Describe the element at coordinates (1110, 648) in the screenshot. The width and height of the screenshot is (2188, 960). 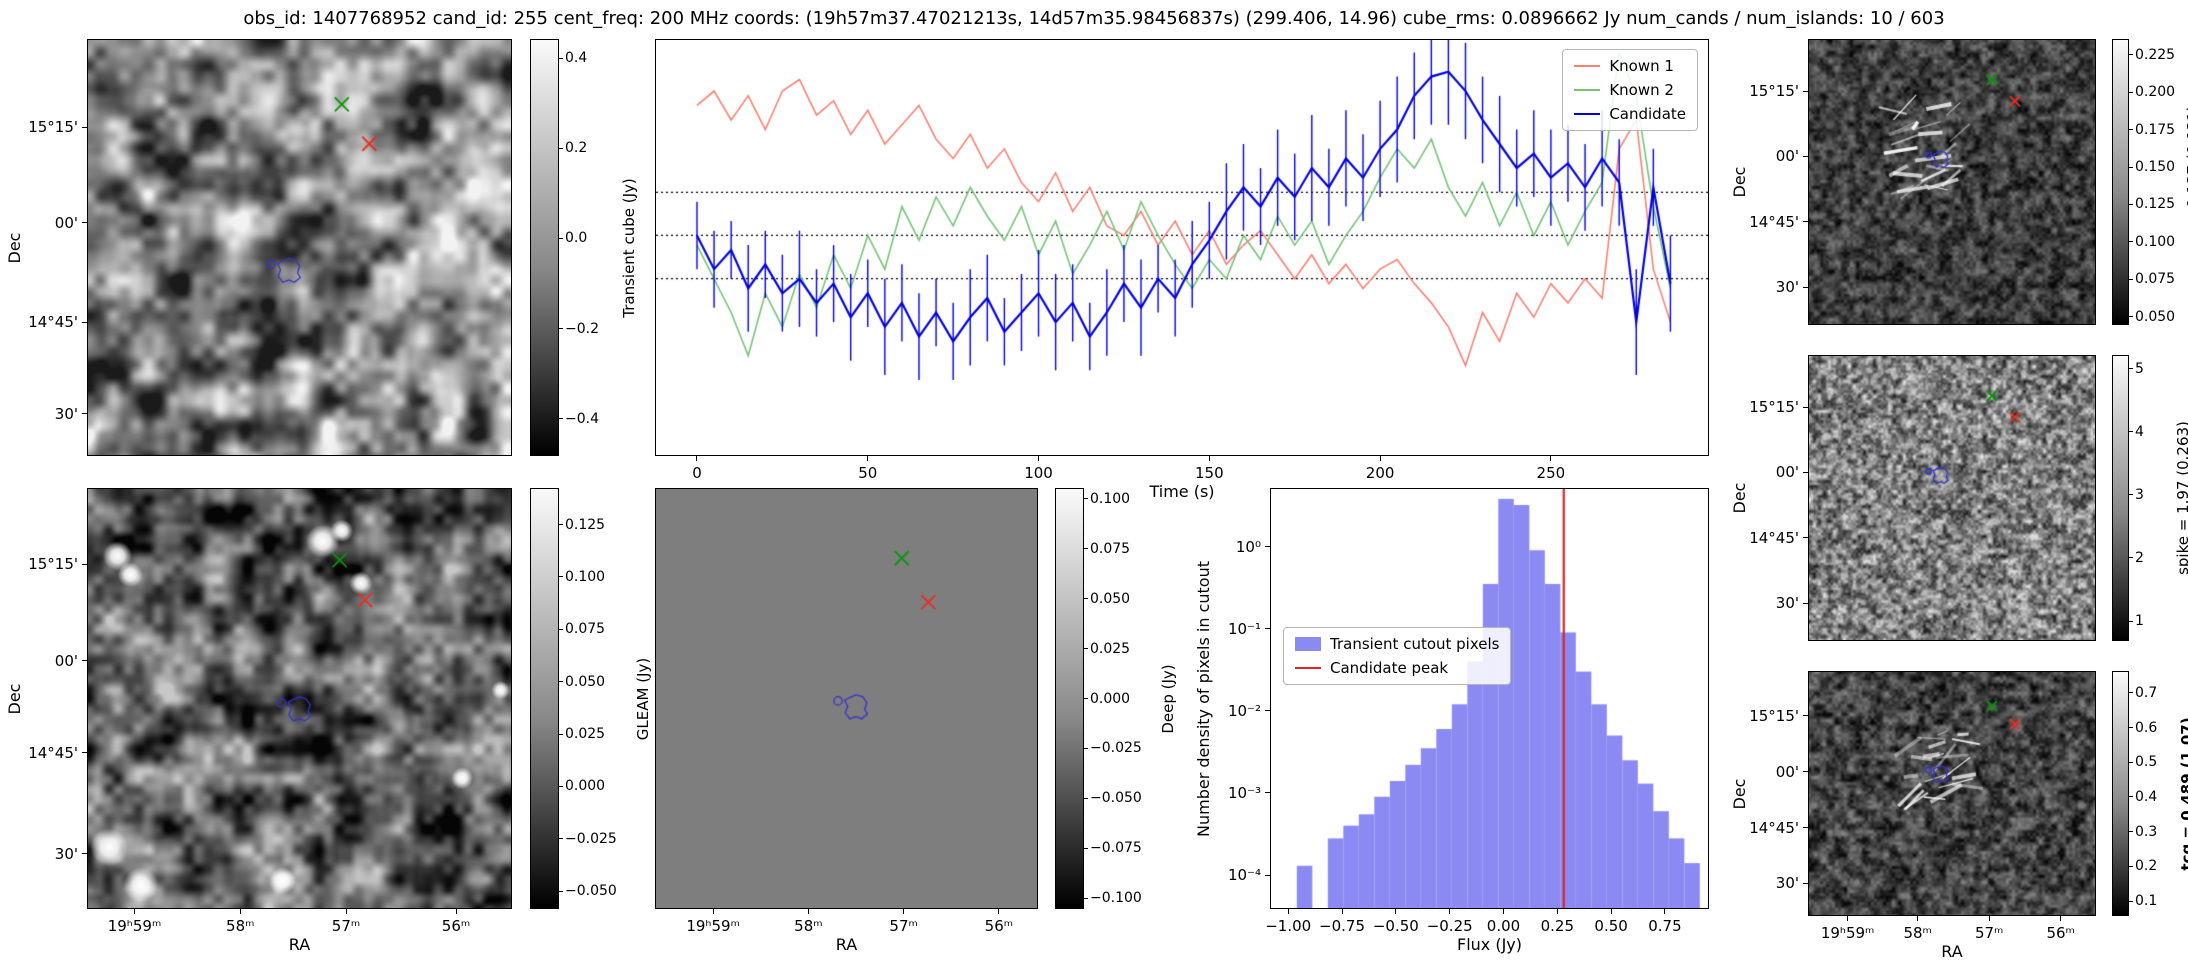
I see `colorbar-tick-label: 0.025` at that location.